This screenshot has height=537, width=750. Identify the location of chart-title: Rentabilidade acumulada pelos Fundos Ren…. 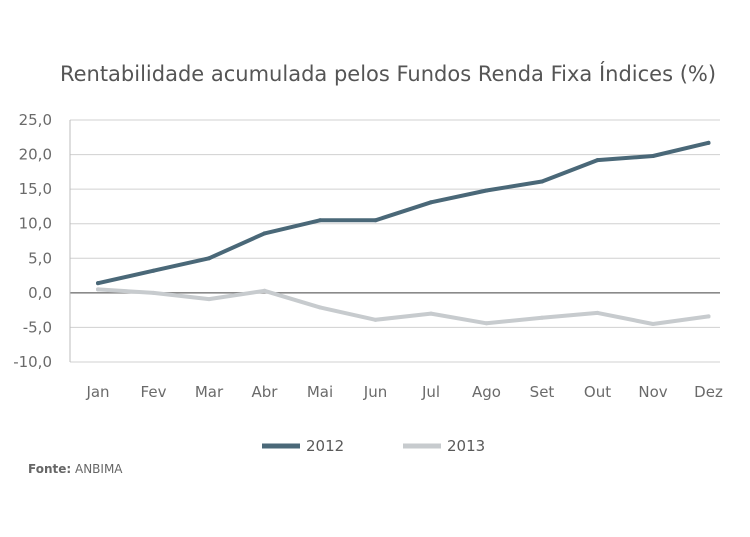
(388, 73).